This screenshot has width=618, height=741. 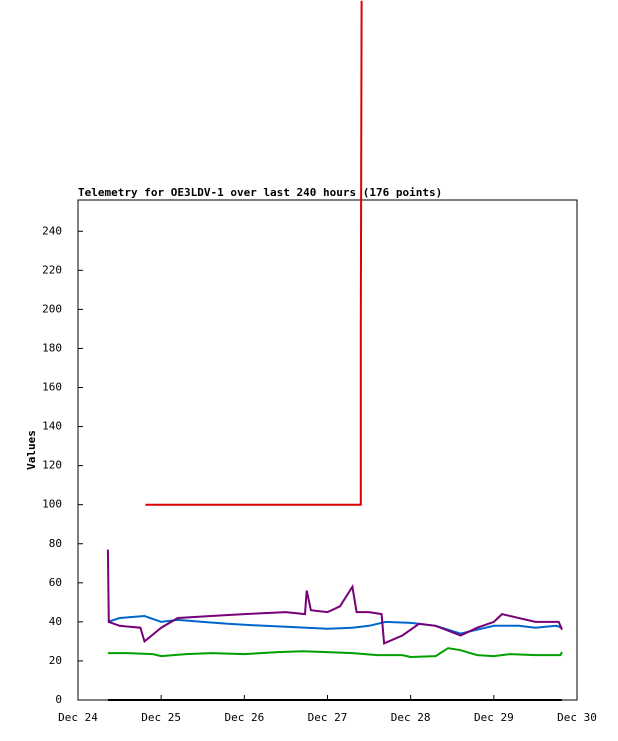 What do you see at coordinates (52, 347) in the screenshot?
I see `y-tick-label: 180` at bounding box center [52, 347].